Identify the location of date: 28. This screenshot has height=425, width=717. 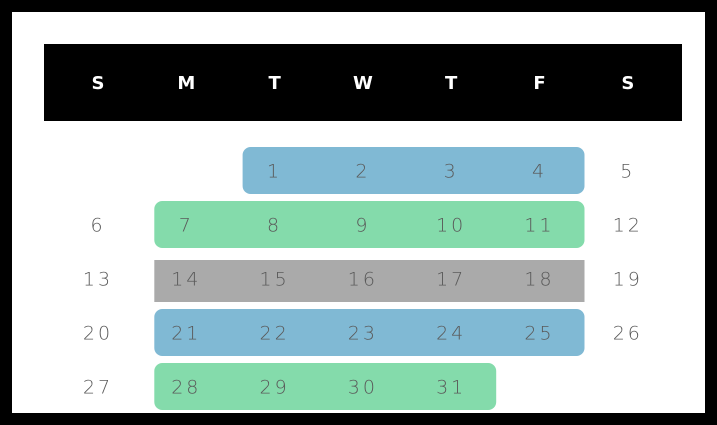
(186, 388).